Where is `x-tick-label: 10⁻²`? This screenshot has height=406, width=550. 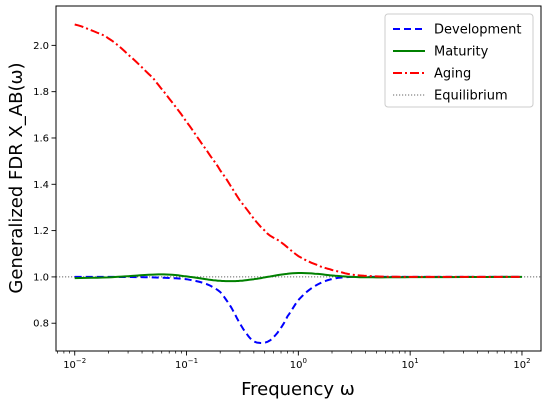 x-tick-label: 10⁻² is located at coordinates (74, 364).